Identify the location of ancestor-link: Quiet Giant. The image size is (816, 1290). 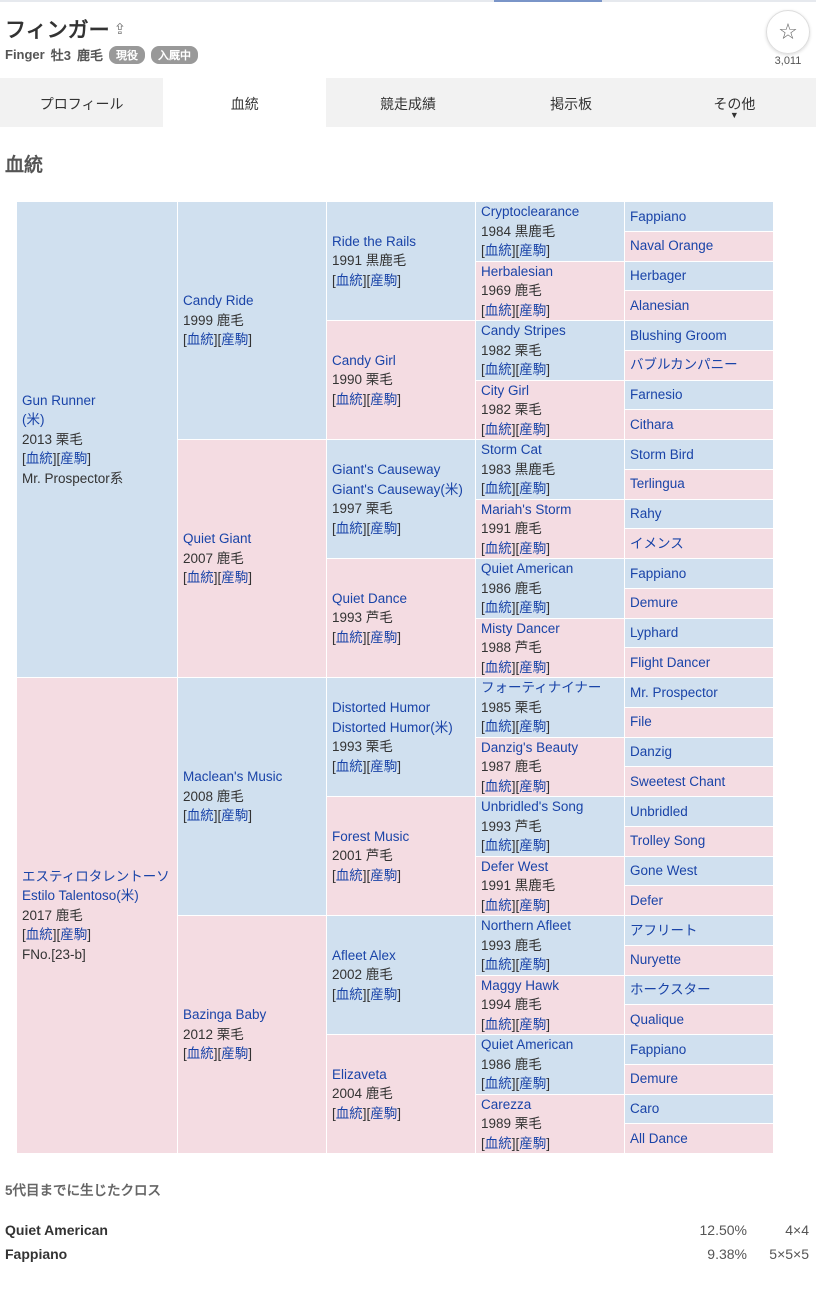
(217, 539).